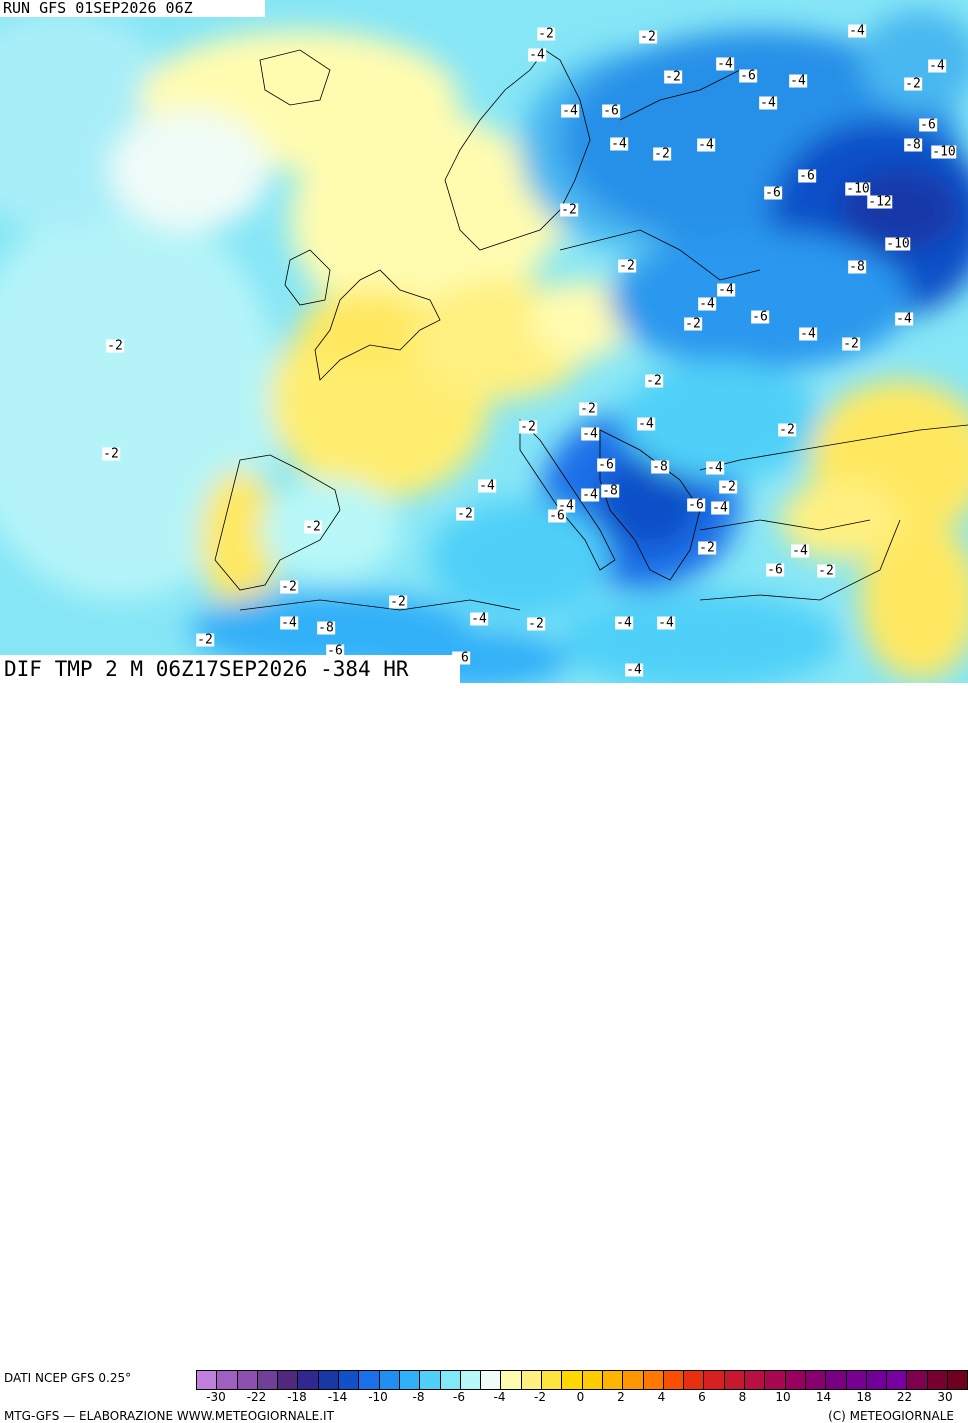 The height and width of the screenshot is (1423, 968). I want to click on color-scale-tick-label: 2, so click(621, 1397).